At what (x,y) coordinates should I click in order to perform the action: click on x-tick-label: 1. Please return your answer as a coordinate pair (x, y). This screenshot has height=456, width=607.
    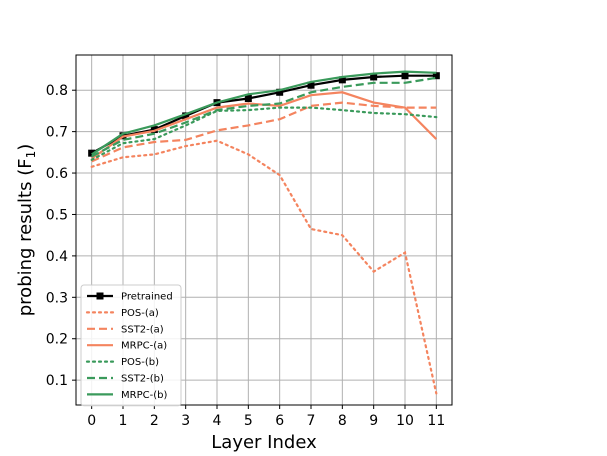
    Looking at the image, I should click on (123, 421).